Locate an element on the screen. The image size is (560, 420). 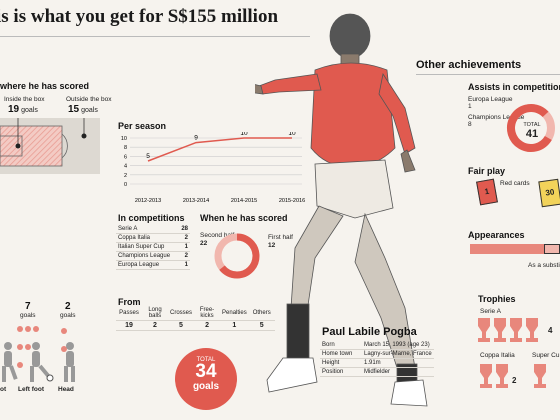
title-divider is located at coordinates (155, 36).